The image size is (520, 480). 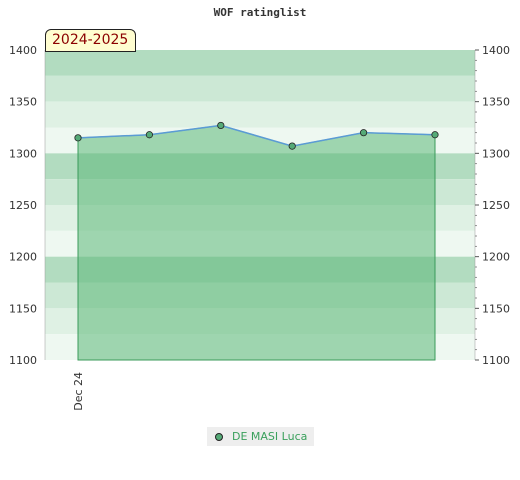 What do you see at coordinates (256, 135) in the screenshot?
I see `series-line` at bounding box center [256, 135].